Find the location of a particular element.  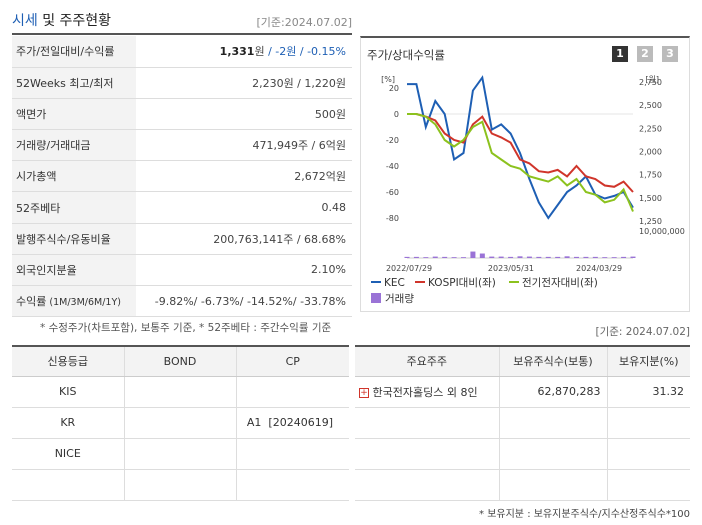

chart-tab-3: 3 is located at coordinates (670, 54).